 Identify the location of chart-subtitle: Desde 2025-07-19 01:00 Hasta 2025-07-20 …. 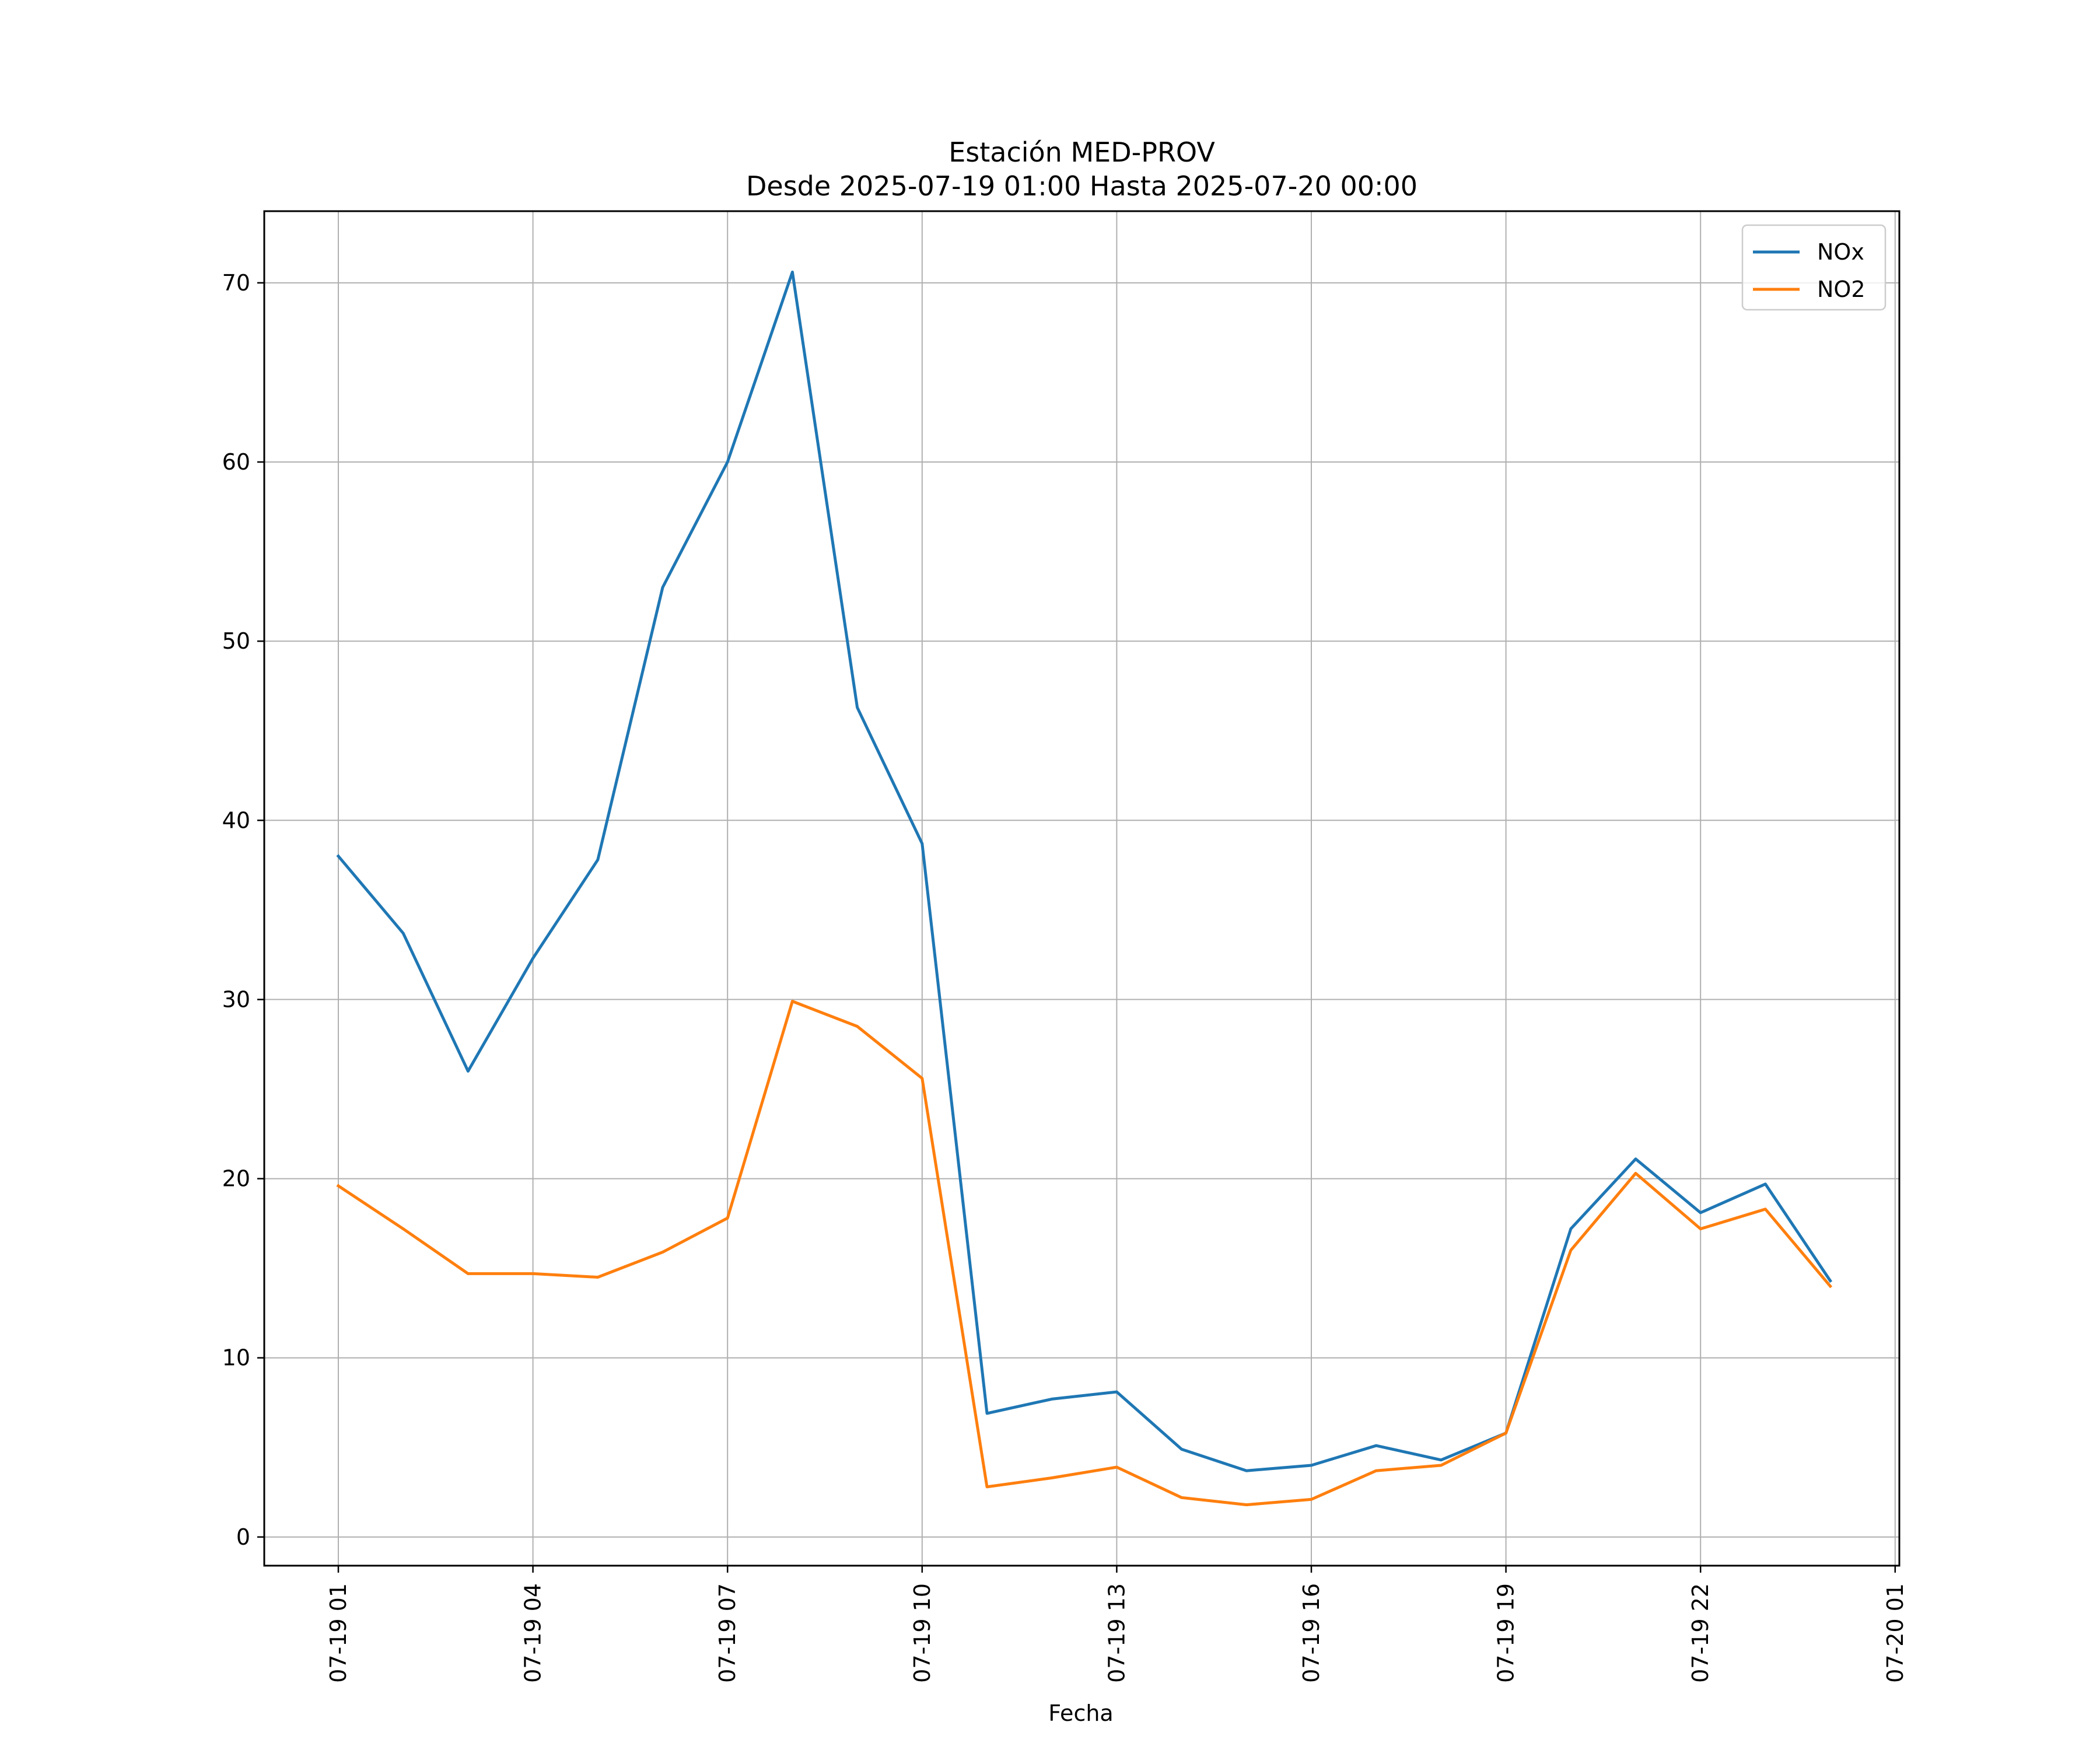
(1082, 186).